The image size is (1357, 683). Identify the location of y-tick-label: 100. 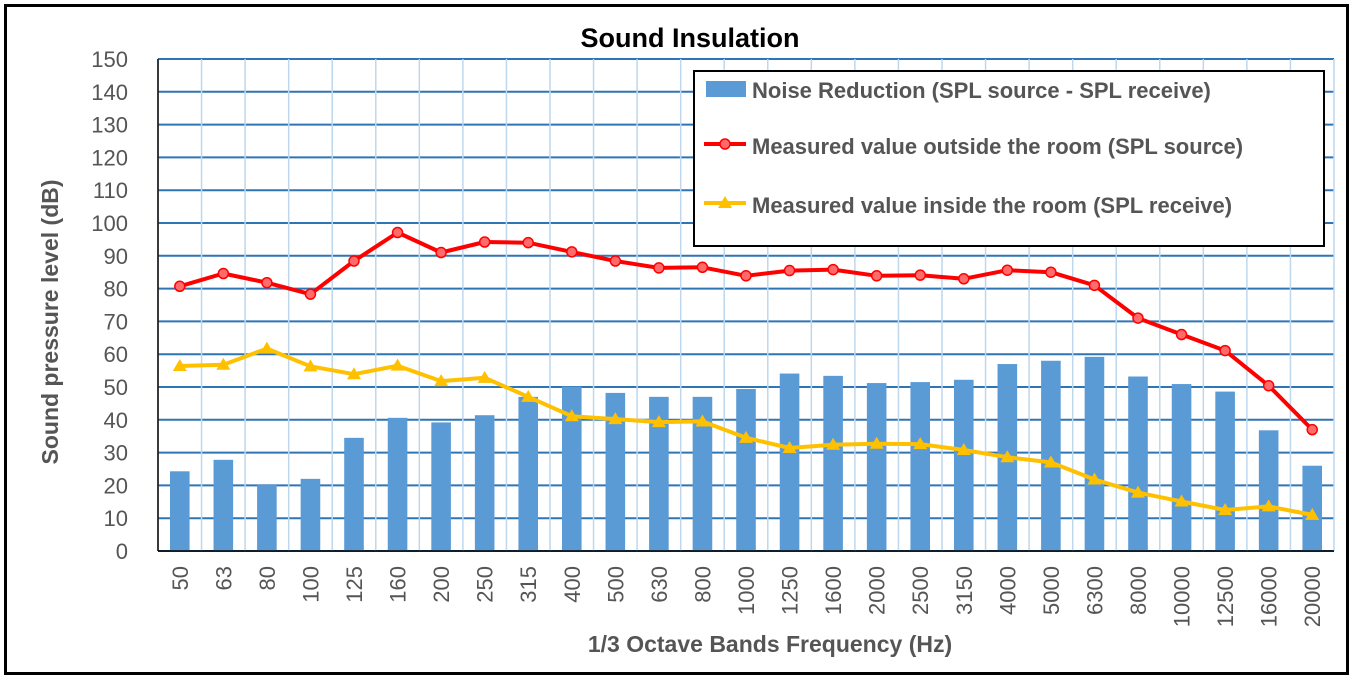
(109, 223).